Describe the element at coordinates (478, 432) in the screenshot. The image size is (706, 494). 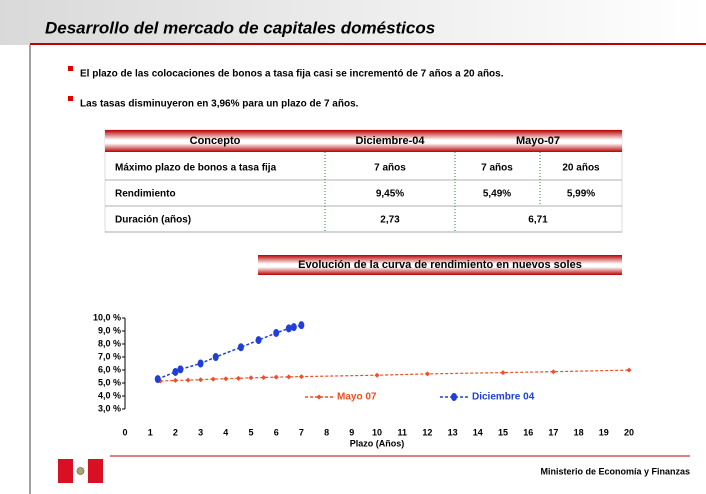
I see `x-tick-label: 14` at that location.